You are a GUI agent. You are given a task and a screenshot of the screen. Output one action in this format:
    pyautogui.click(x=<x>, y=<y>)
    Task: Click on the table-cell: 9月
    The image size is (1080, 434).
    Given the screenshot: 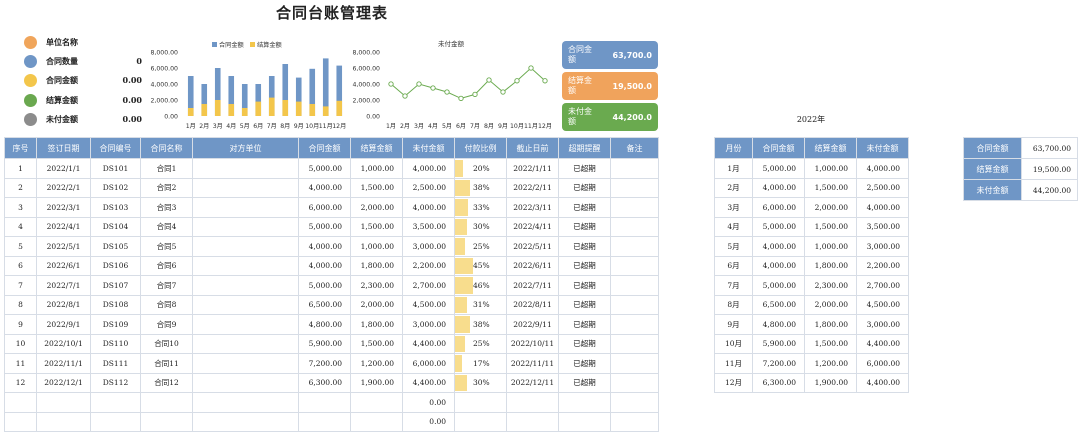 What is the action you would take?
    pyautogui.click(x=733, y=324)
    